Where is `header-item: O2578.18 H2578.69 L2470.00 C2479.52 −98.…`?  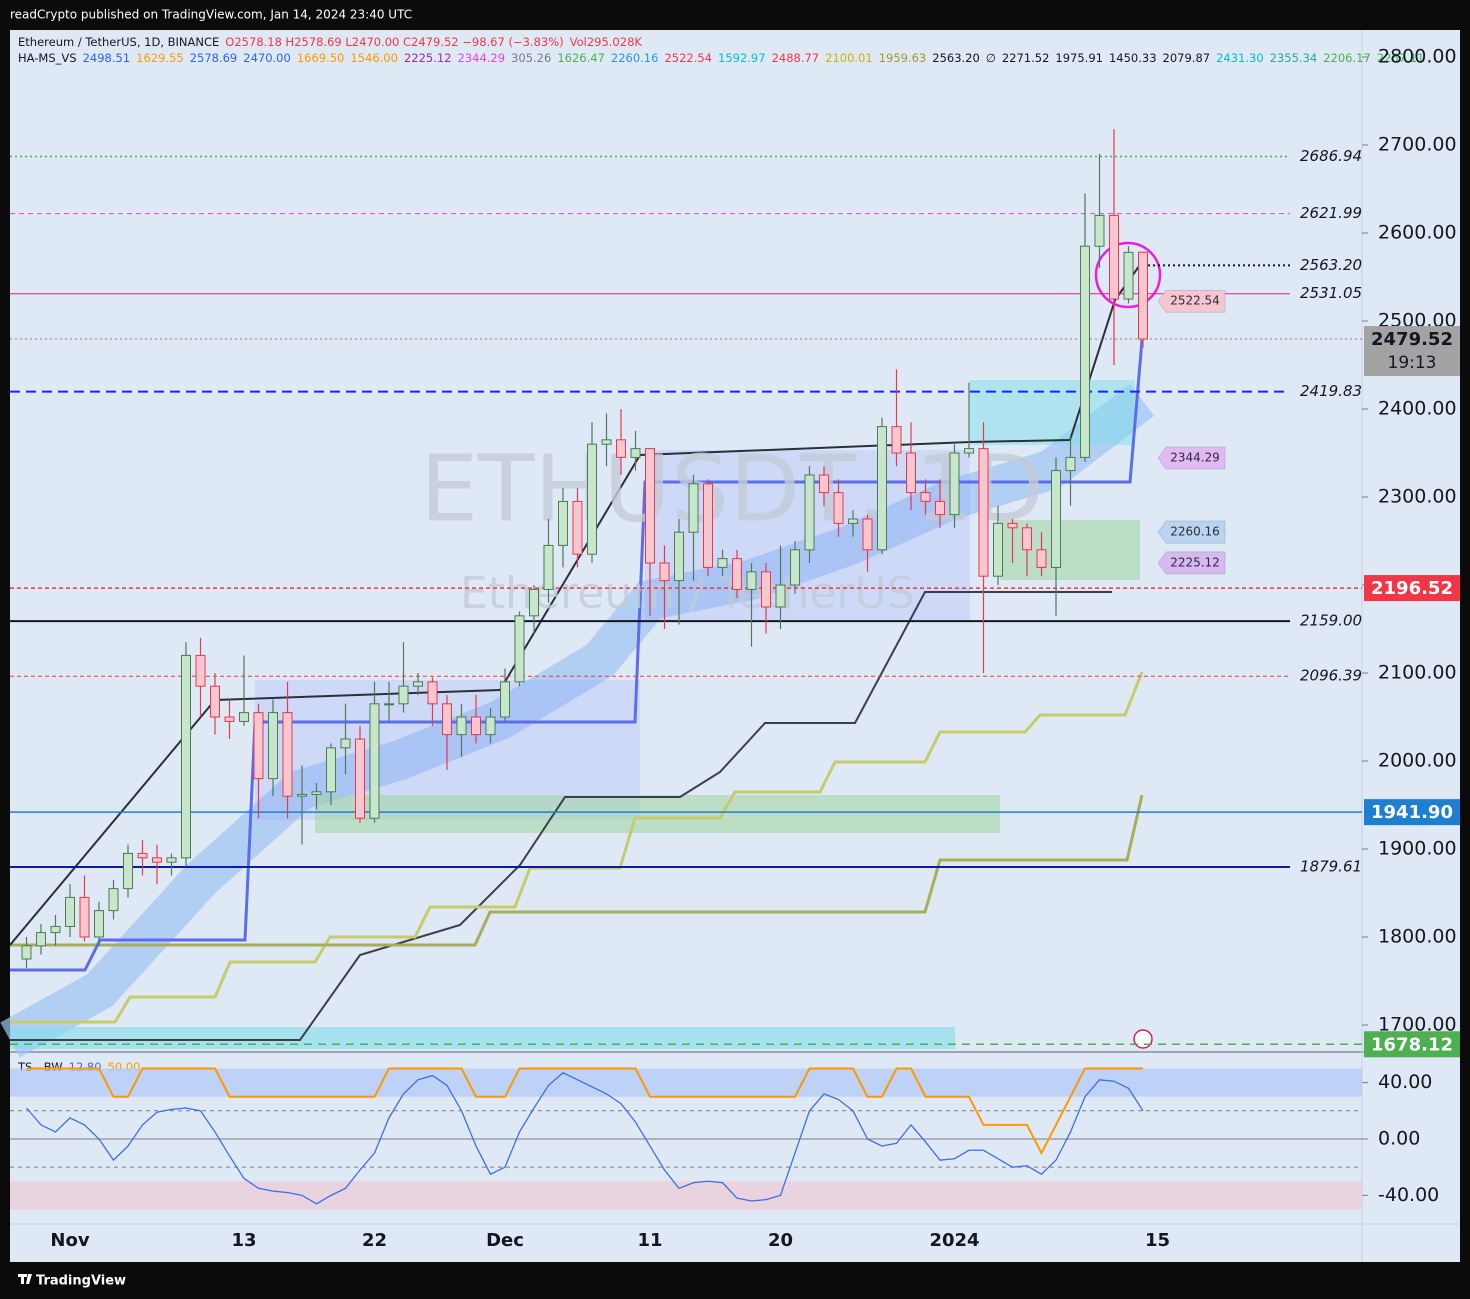 header-item: O2578.18 H2578.69 L2470.00 C2479.52 −98.… is located at coordinates (394, 42).